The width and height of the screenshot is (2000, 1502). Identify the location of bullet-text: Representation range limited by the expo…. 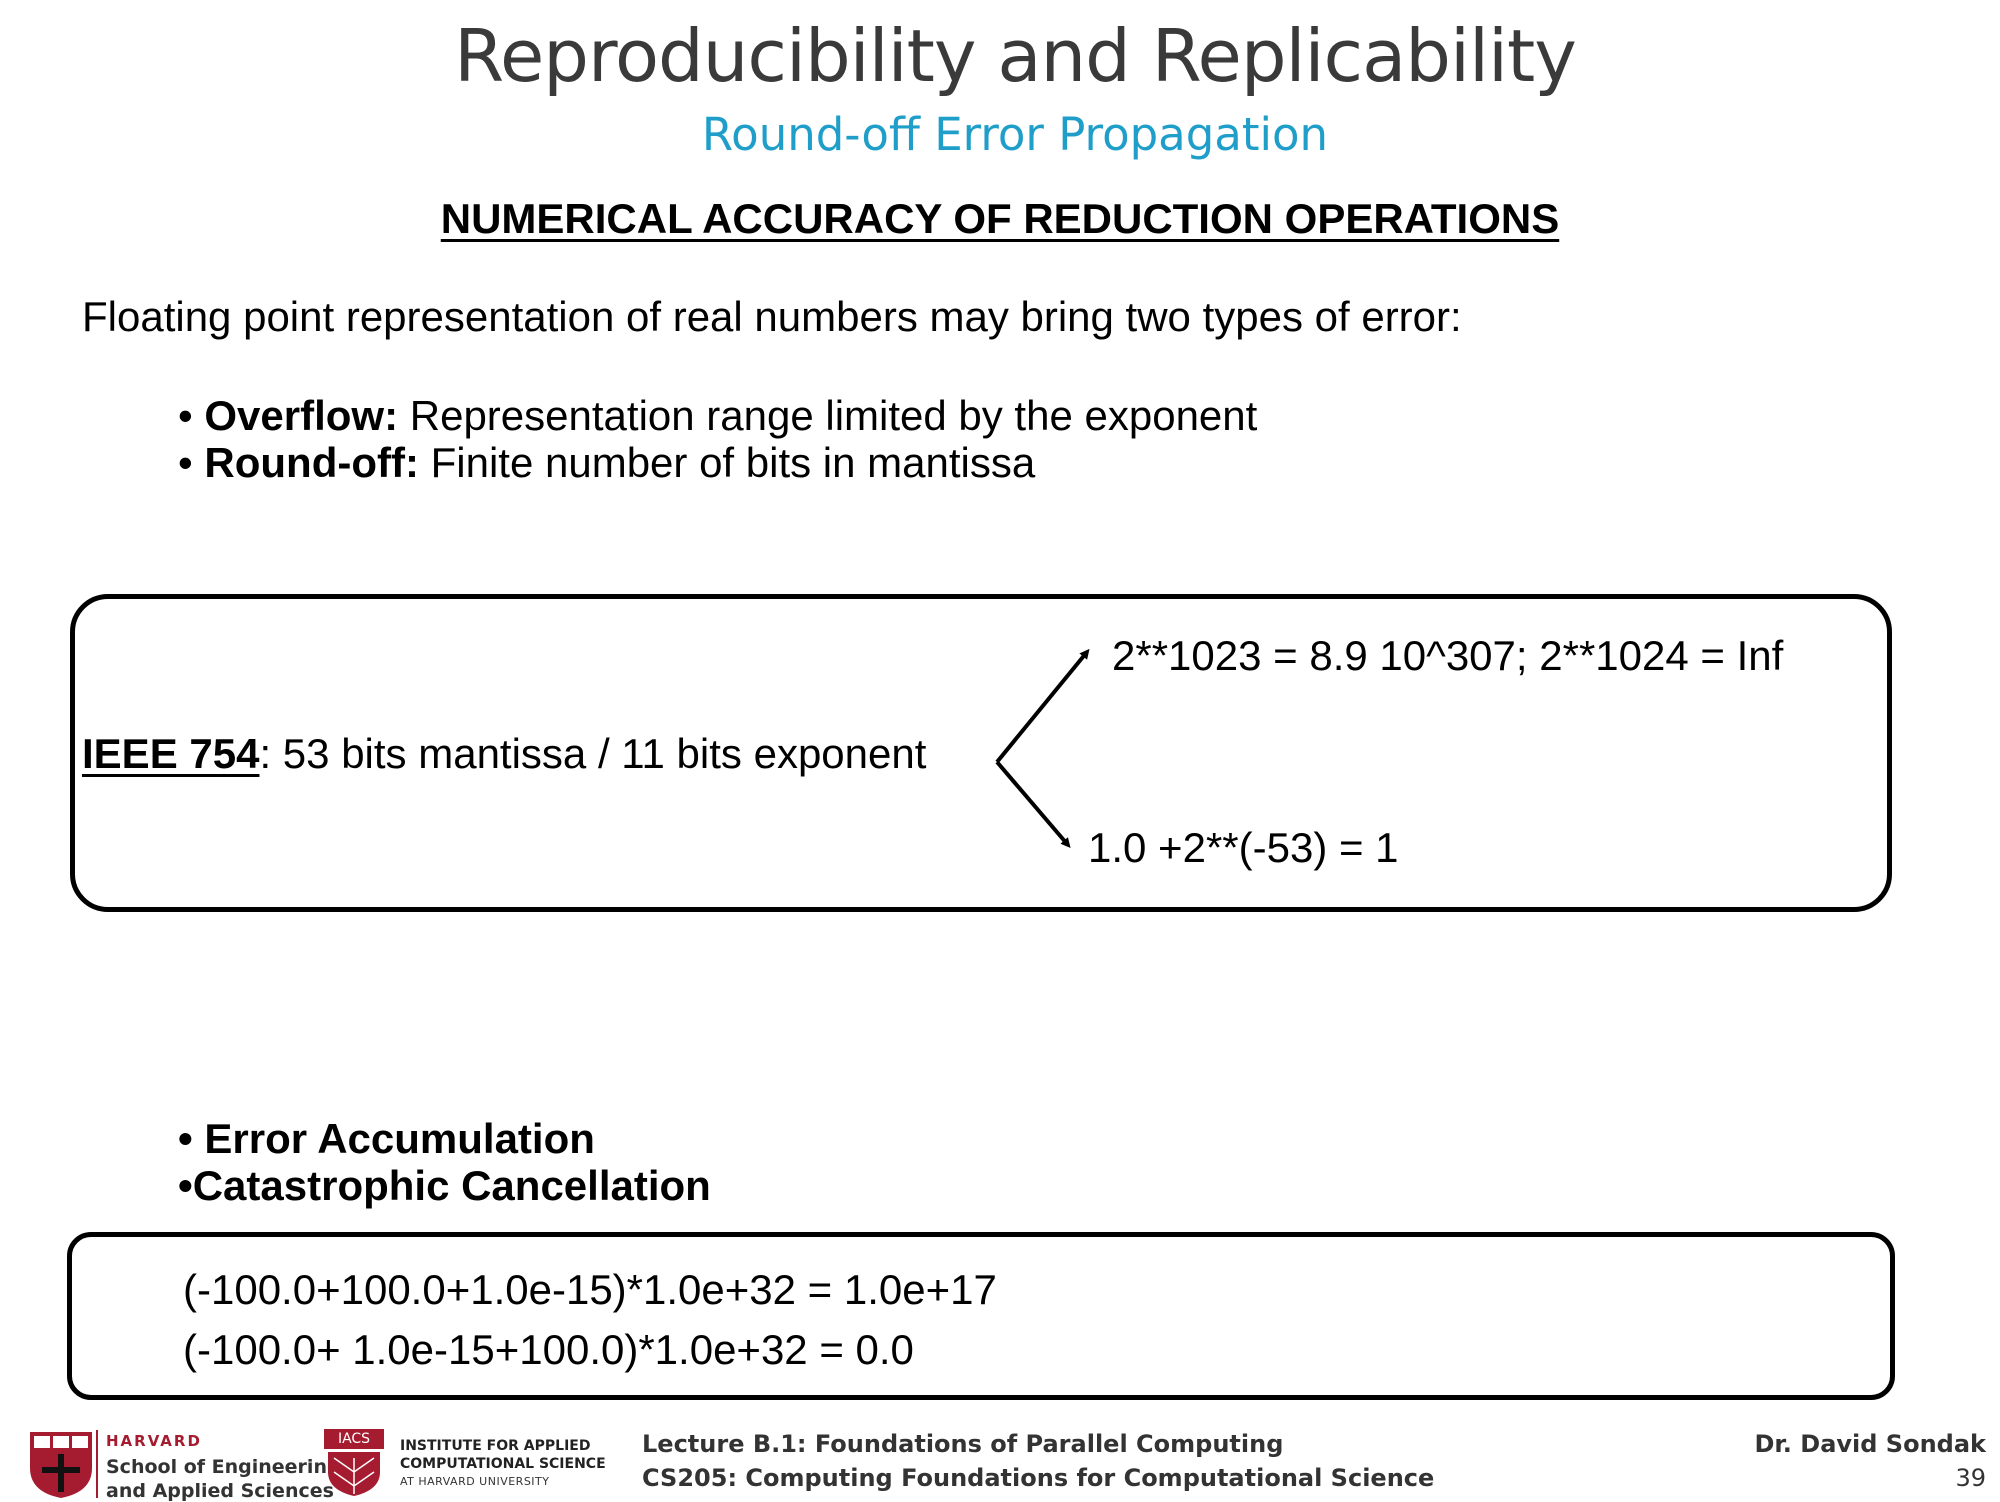
(828, 415).